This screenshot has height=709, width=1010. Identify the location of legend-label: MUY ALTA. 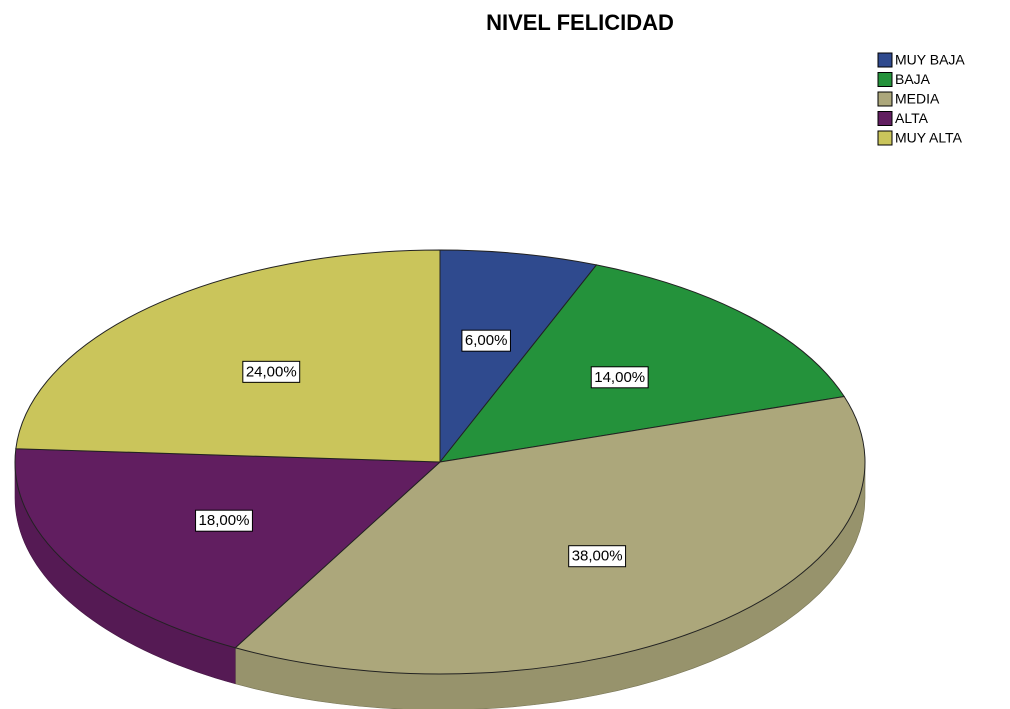
(929, 138).